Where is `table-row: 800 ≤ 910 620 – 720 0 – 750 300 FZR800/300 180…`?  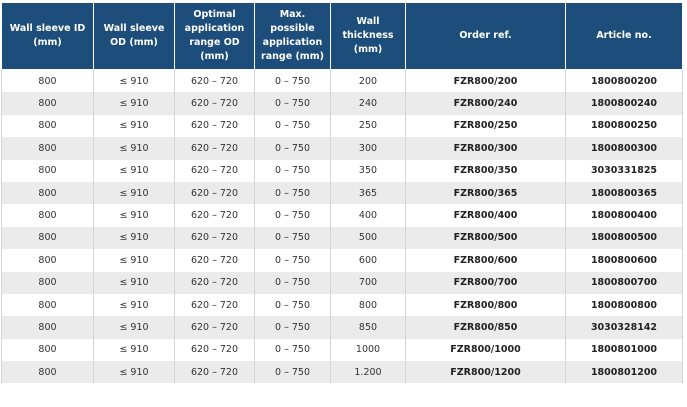 table-row: 800 ≤ 910 620 – 720 0 – 750 300 FZR800/300 180… is located at coordinates (342, 148).